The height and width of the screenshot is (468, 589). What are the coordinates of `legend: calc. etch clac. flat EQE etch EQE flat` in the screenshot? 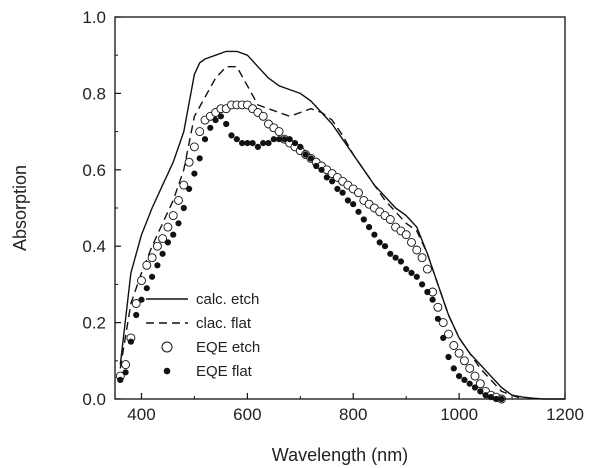 It's located at (203, 335).